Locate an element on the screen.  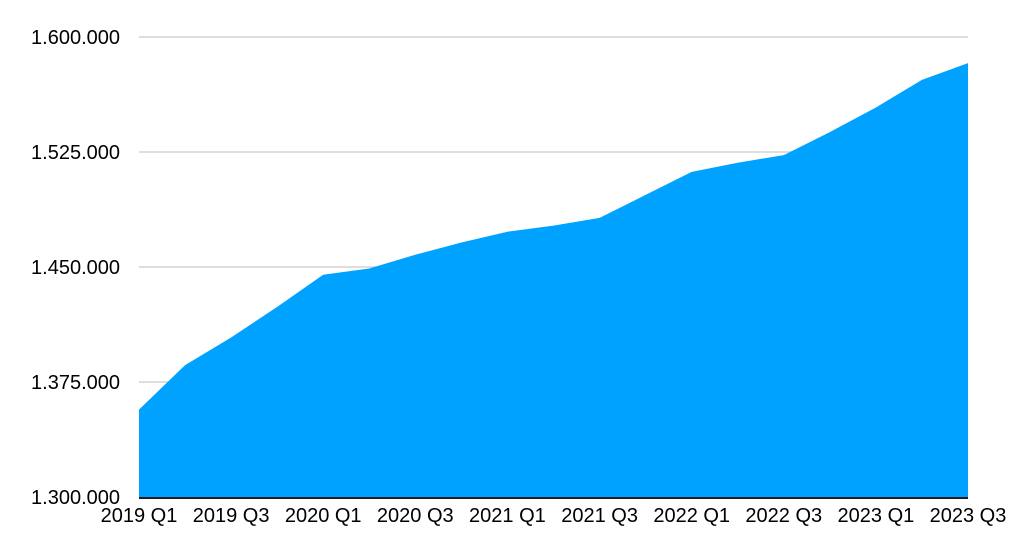
x-tick-label: 2019 Q1 is located at coordinates (139, 516).